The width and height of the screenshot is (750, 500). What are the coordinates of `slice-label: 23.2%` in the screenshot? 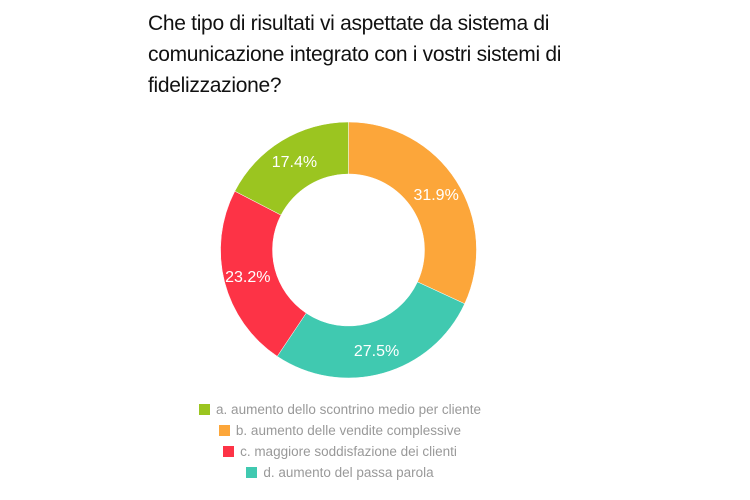 It's located at (247, 277).